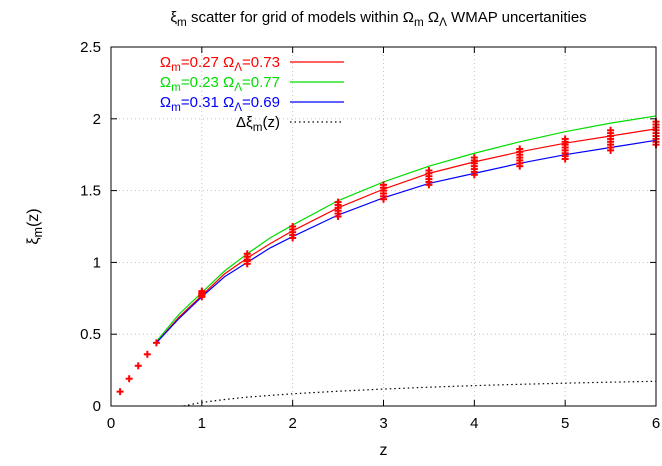 Image resolution: width=662 pixels, height=466 pixels. I want to click on text-part: =0.73, so click(261, 62).